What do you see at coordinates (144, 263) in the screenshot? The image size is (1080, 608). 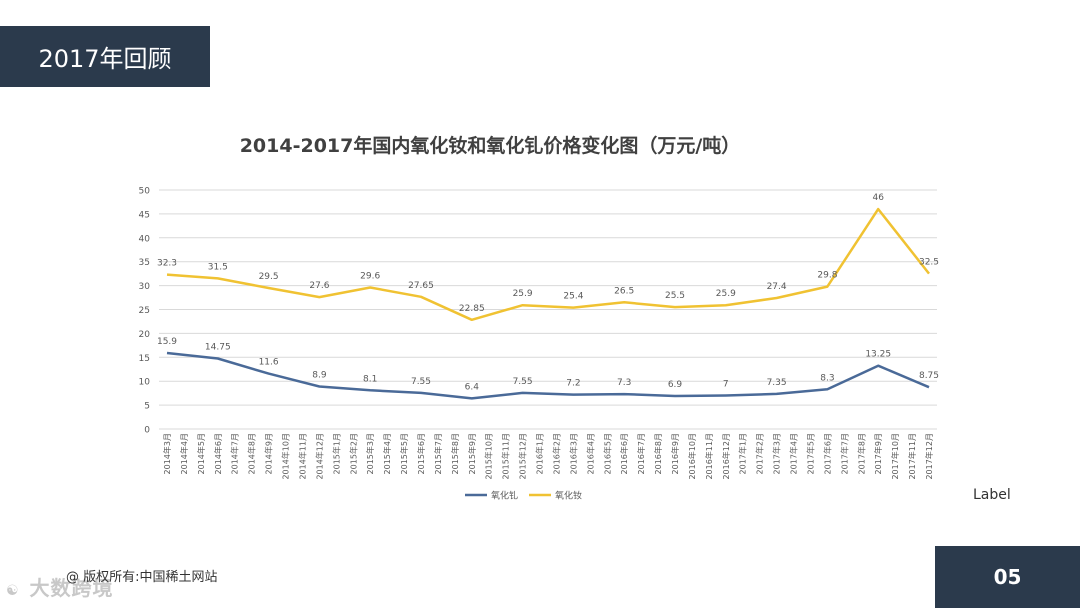 I see `y-tick-label: 35` at bounding box center [144, 263].